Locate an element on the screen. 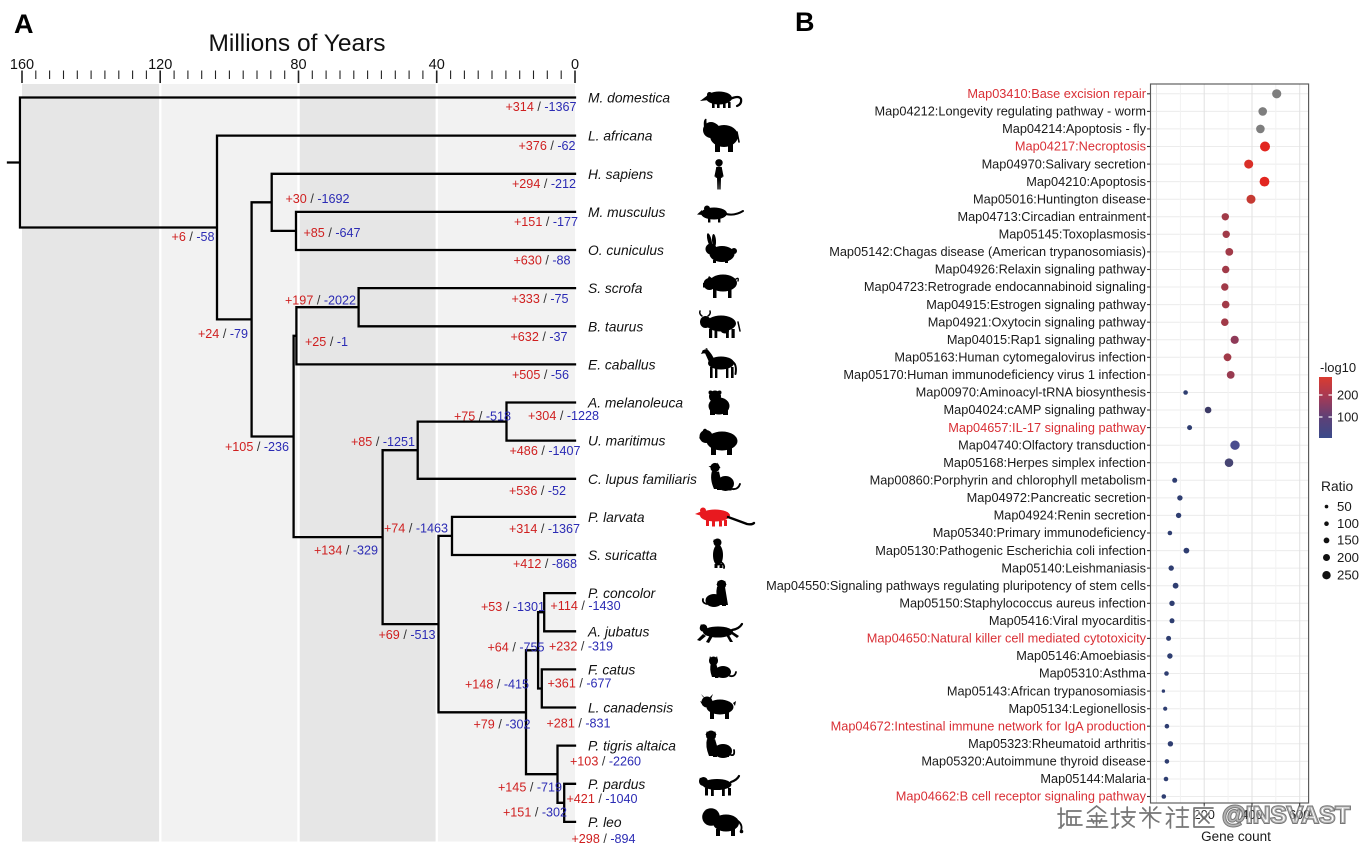 This screenshot has height=858, width=1372. svg-text: +145 / -719 is located at coordinates (530, 788).